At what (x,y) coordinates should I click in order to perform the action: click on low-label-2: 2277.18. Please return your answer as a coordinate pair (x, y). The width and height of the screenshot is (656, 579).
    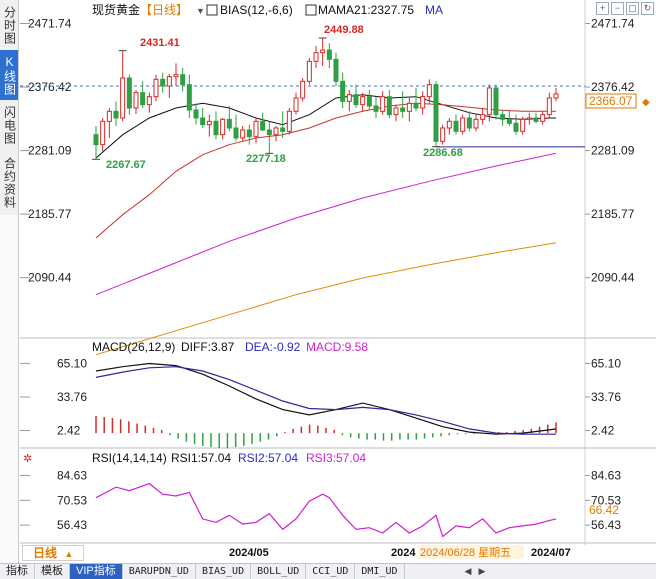
    Looking at the image, I should click on (266, 159).